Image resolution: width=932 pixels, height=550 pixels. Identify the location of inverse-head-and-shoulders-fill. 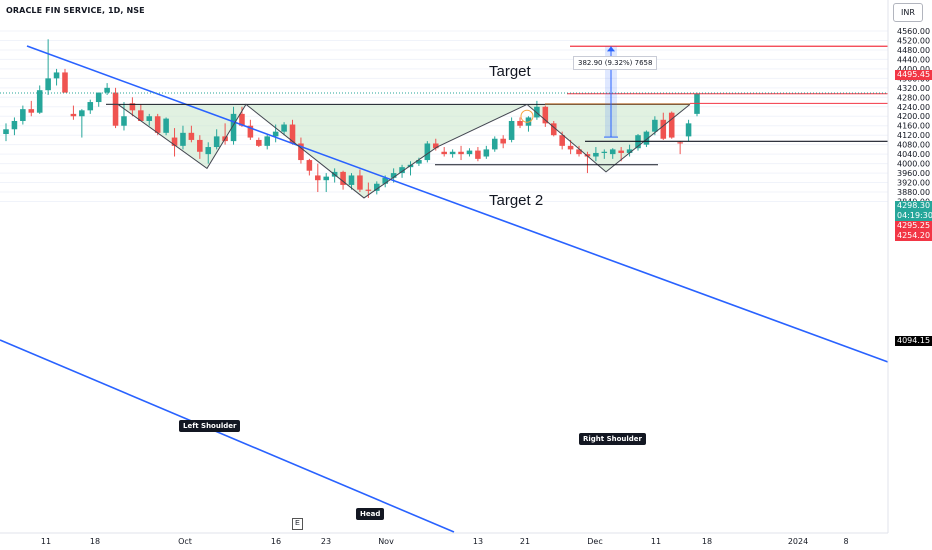
(398, 151).